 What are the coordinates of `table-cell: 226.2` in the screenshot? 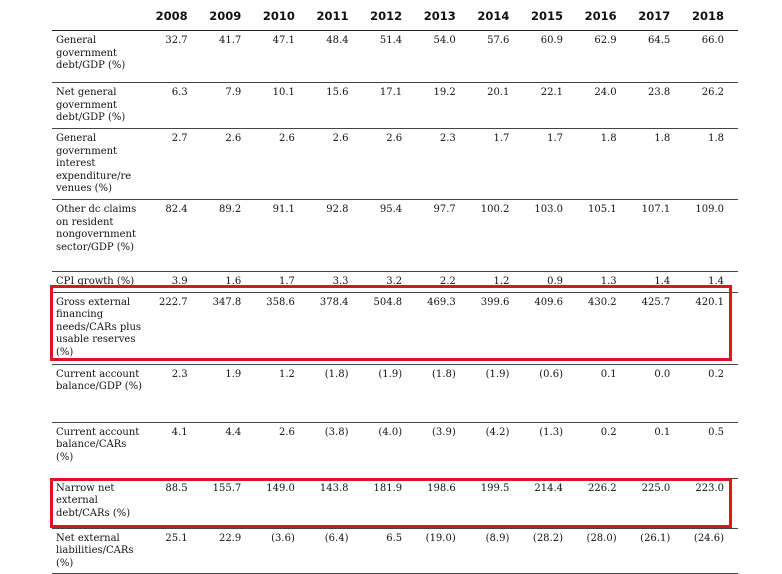 It's located at (604, 503).